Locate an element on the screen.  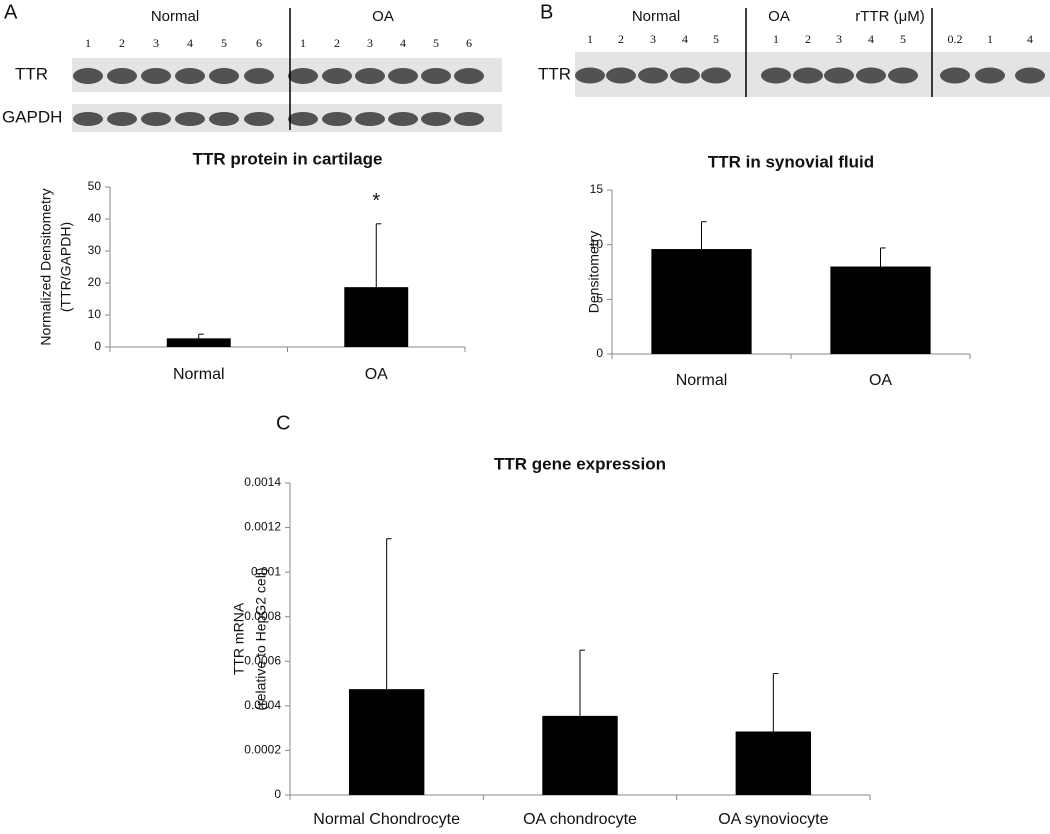
y-tick-label: 20 is located at coordinates (95, 282).